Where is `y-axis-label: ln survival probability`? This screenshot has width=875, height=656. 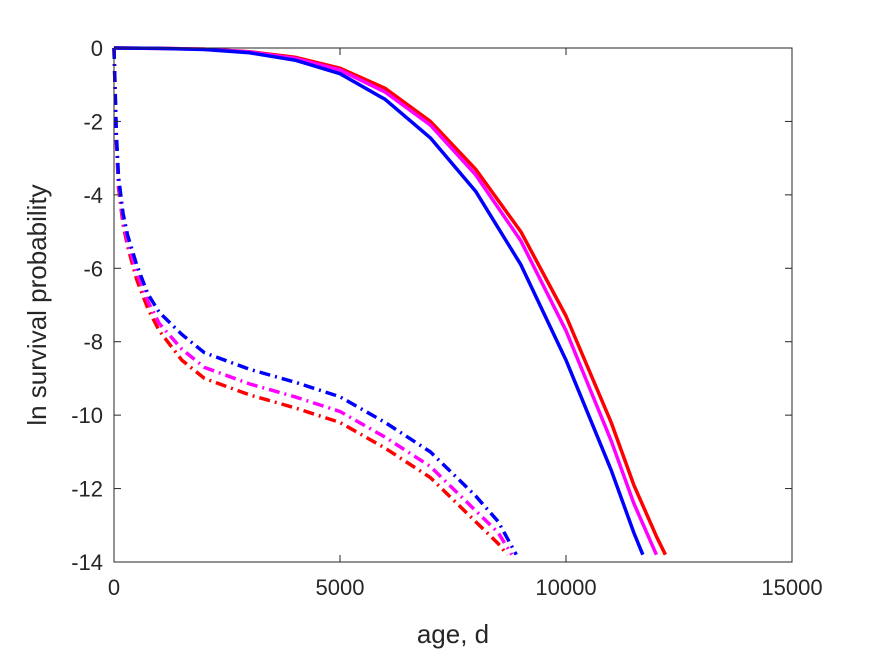 y-axis-label: ln survival probability is located at coordinates (37, 304).